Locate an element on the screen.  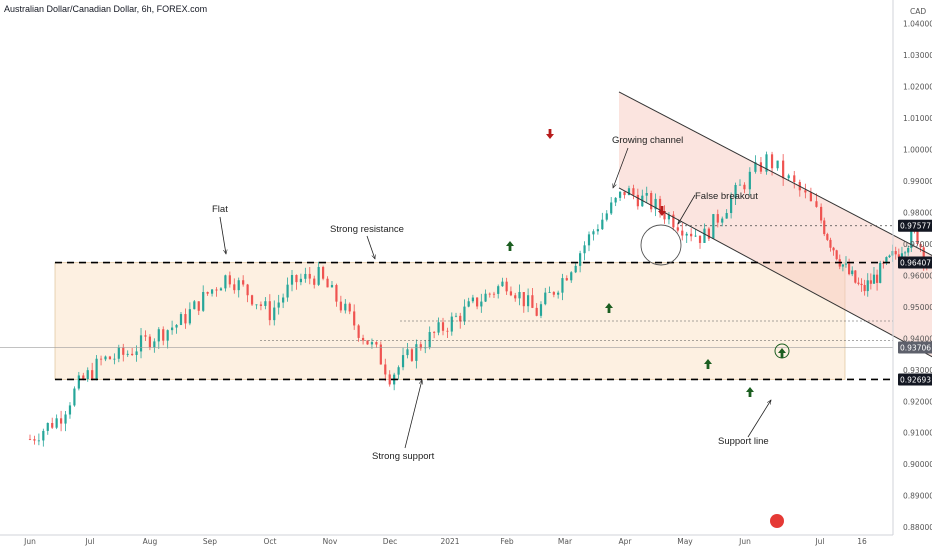
price-tick-label: 1.02000 is located at coordinates (917, 87).